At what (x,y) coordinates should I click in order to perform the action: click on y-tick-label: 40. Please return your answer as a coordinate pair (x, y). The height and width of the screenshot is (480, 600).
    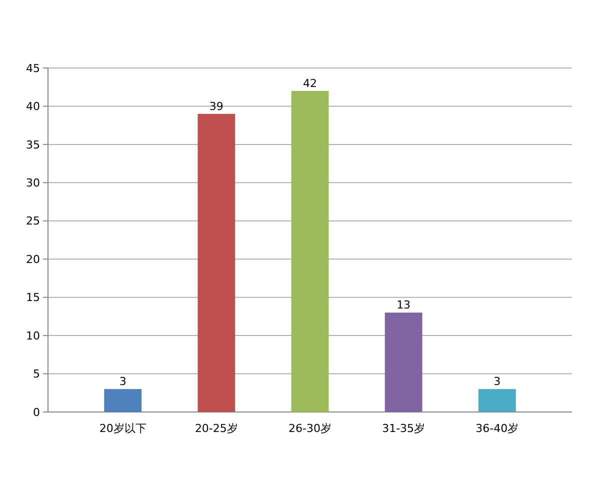
    Looking at the image, I should click on (33, 107).